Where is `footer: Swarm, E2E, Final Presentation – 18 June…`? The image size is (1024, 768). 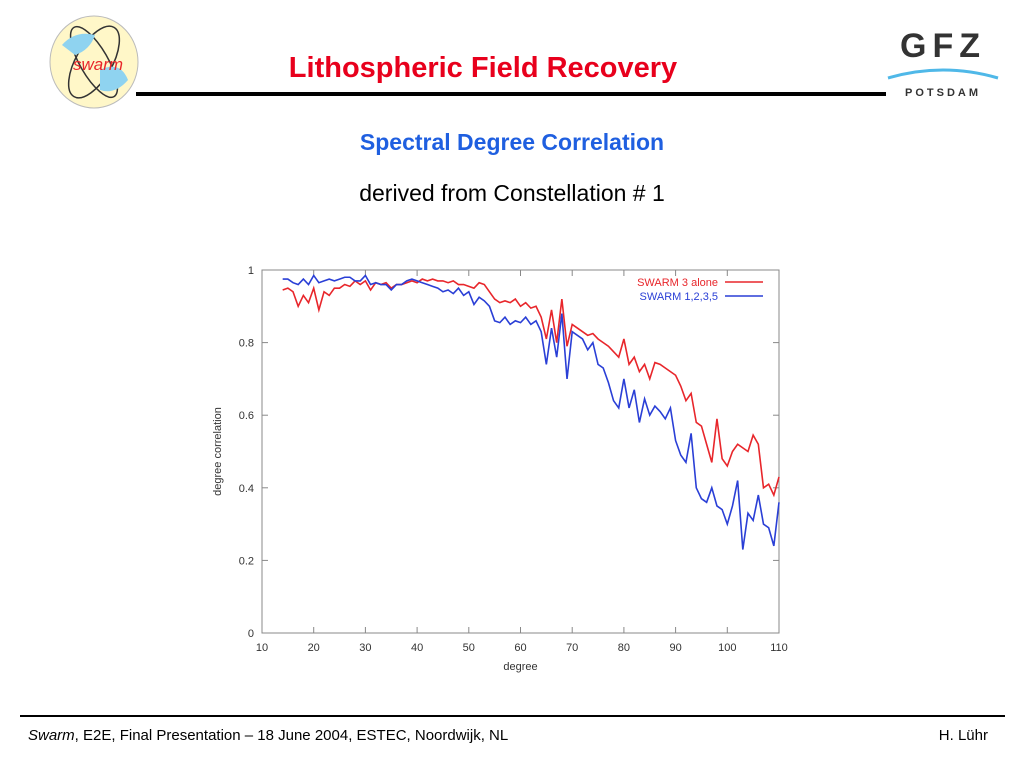 footer: Swarm, E2E, Final Presentation – 18 June… is located at coordinates (268, 735).